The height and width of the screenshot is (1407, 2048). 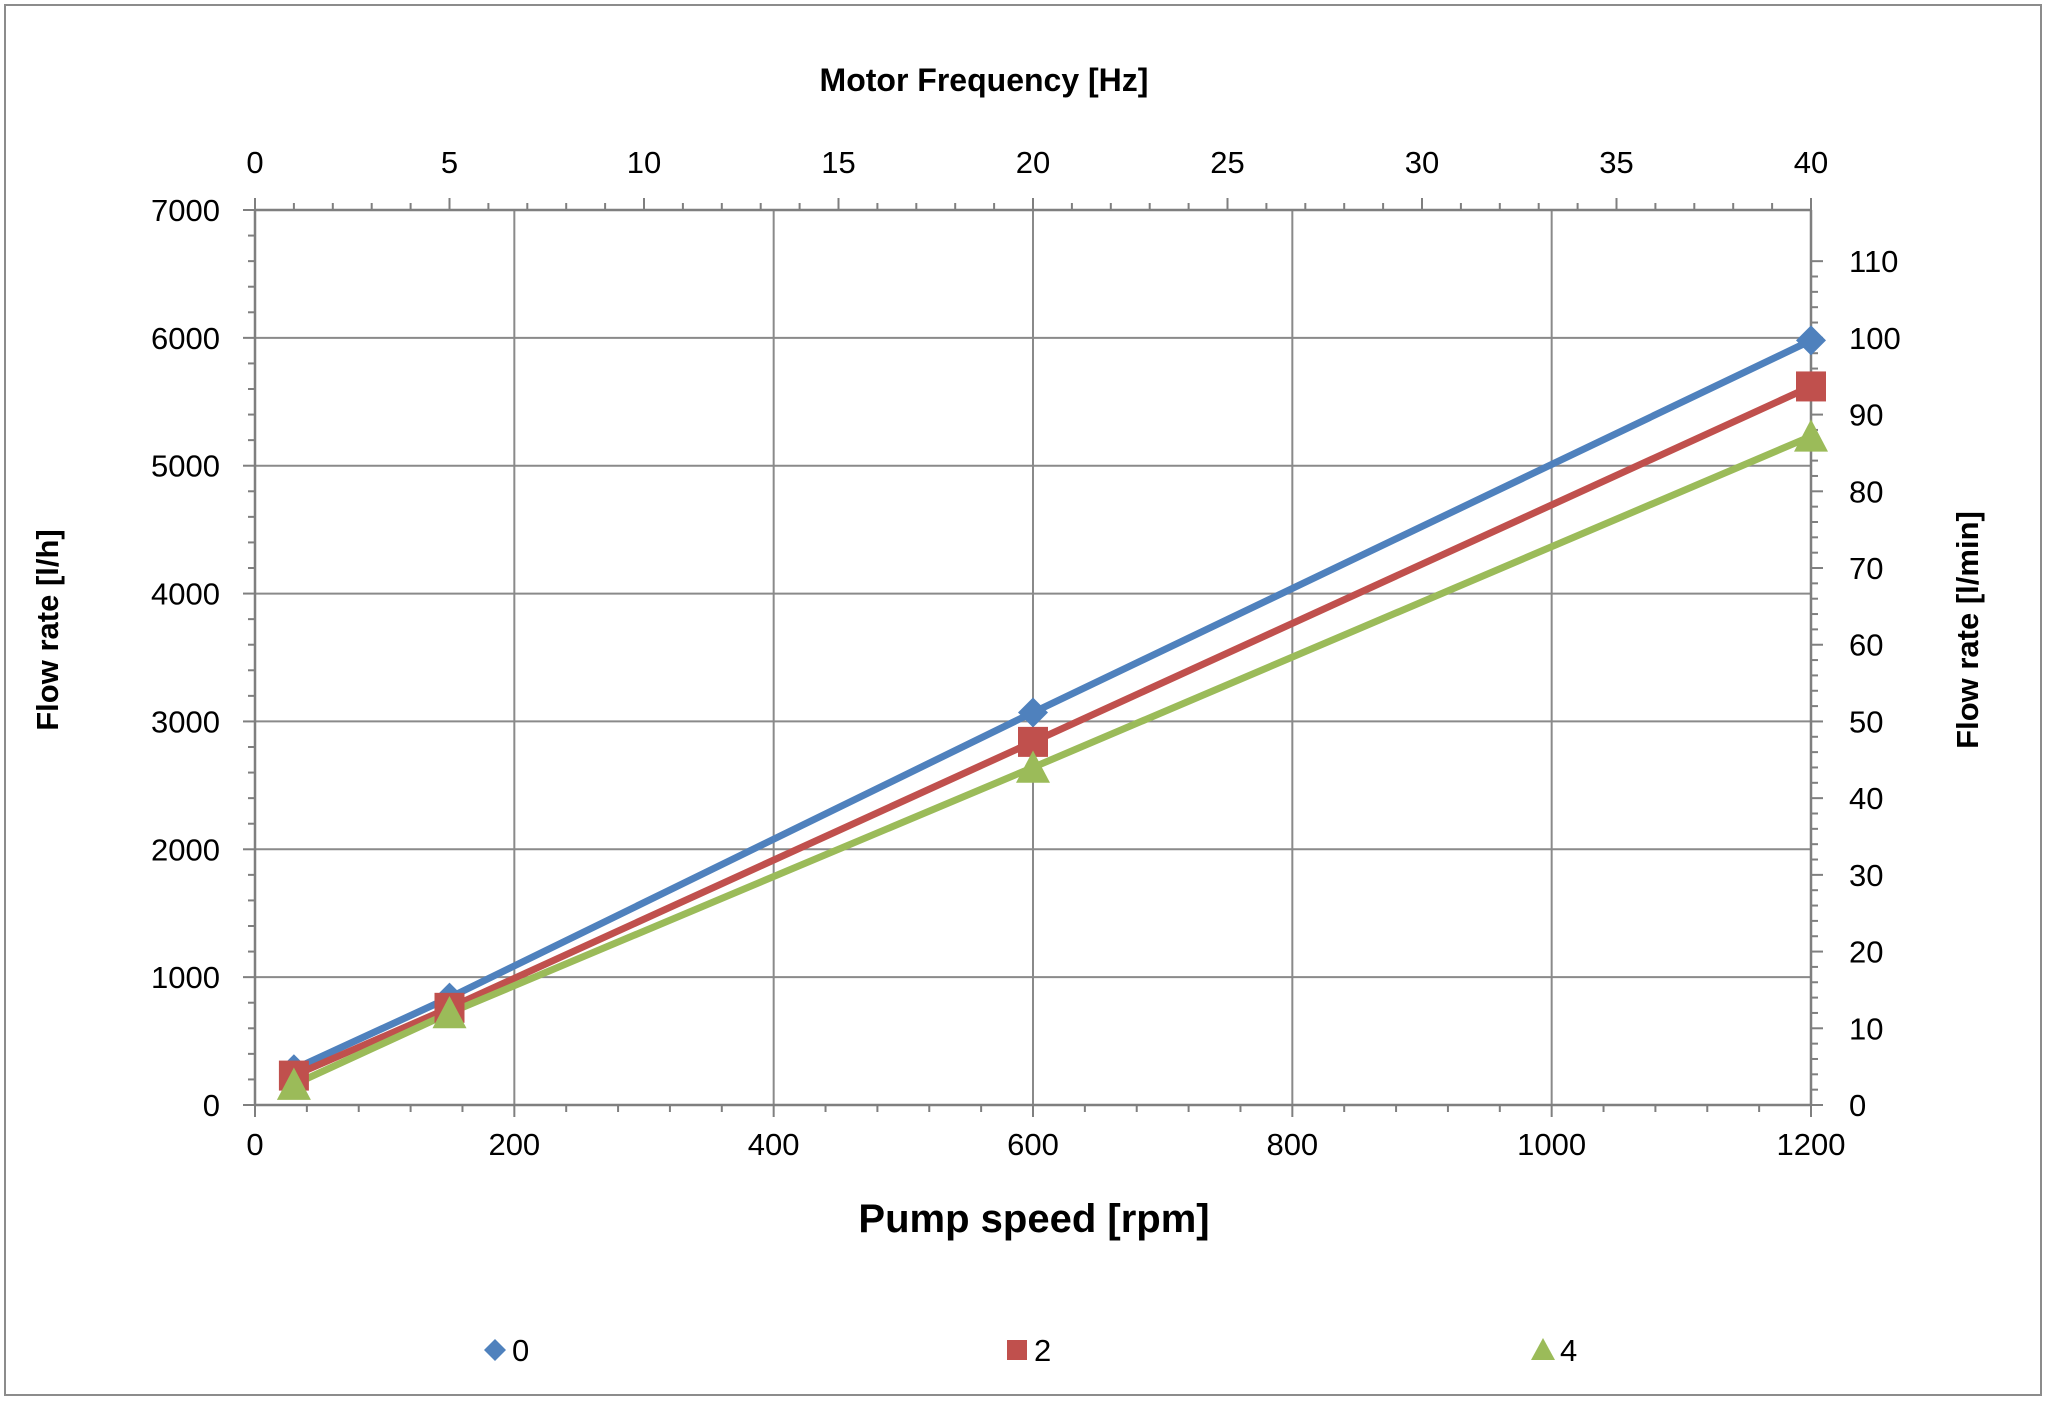 What do you see at coordinates (254, 162) in the screenshot?
I see `x2-tick-label: 0` at bounding box center [254, 162].